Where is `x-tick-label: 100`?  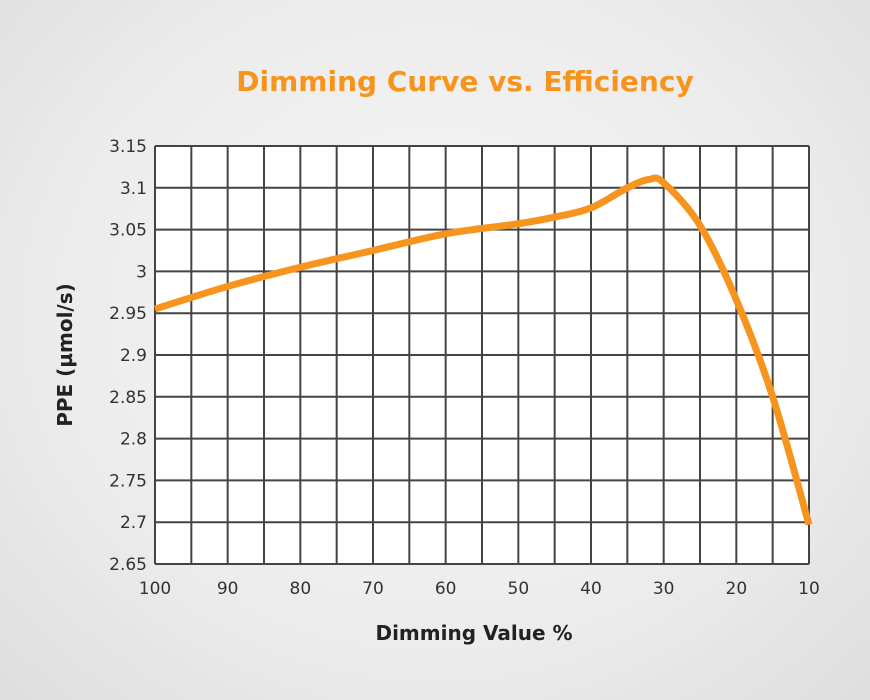
x-tick-label: 100 is located at coordinates (155, 589).